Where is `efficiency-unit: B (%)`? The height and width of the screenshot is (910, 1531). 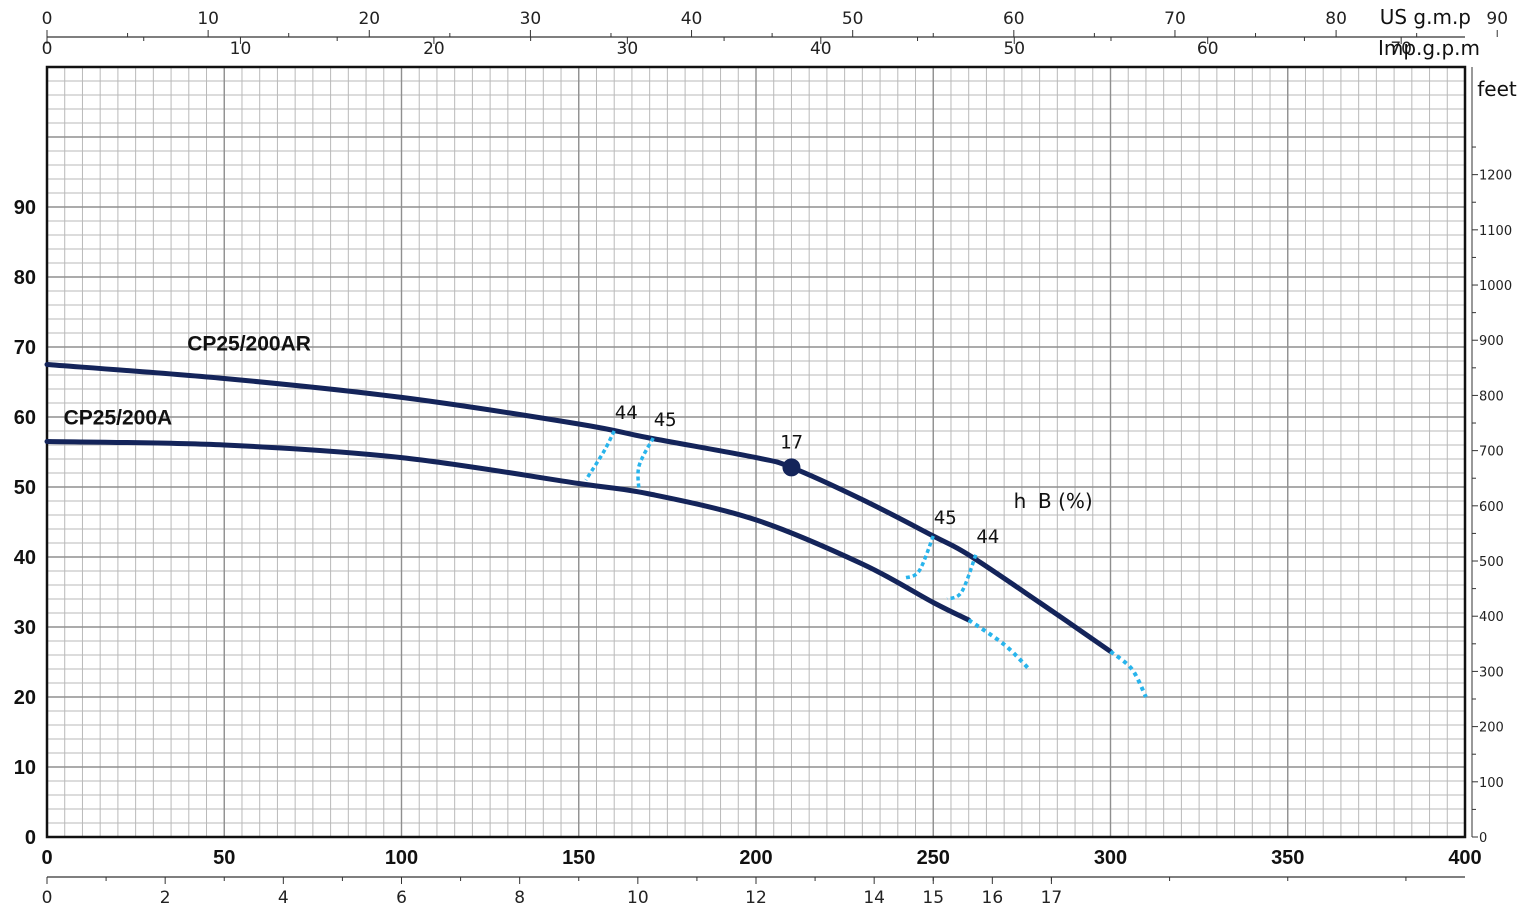
efficiency-unit: B (%) is located at coordinates (1065, 501).